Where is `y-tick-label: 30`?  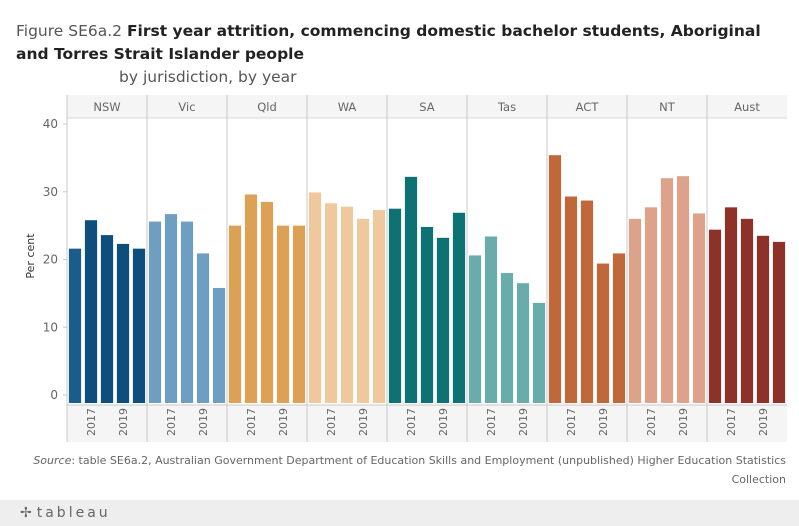 y-tick-label: 30 is located at coordinates (50, 192).